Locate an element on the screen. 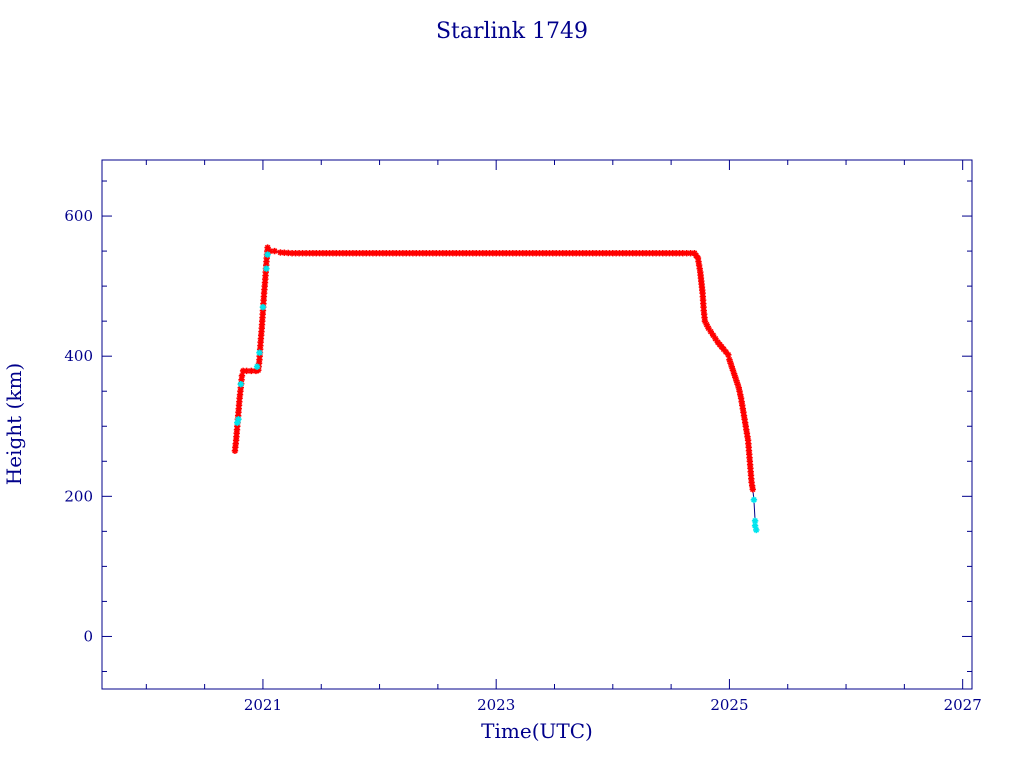 This screenshot has width=1024, height=768. x-tick-label: 2027 is located at coordinates (963, 705).